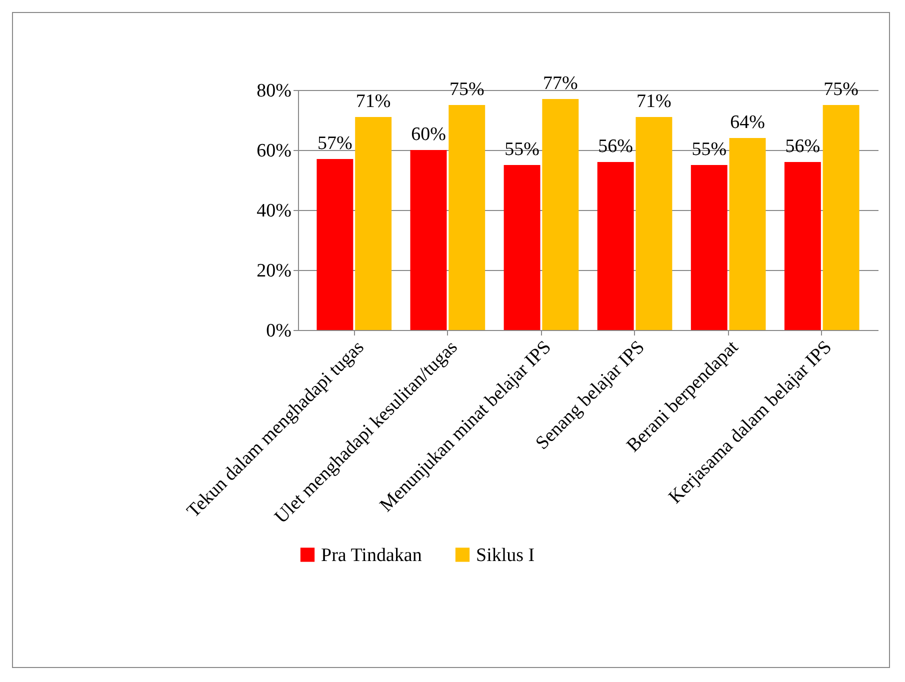  I want to click on data-label: 64%, so click(748, 122).